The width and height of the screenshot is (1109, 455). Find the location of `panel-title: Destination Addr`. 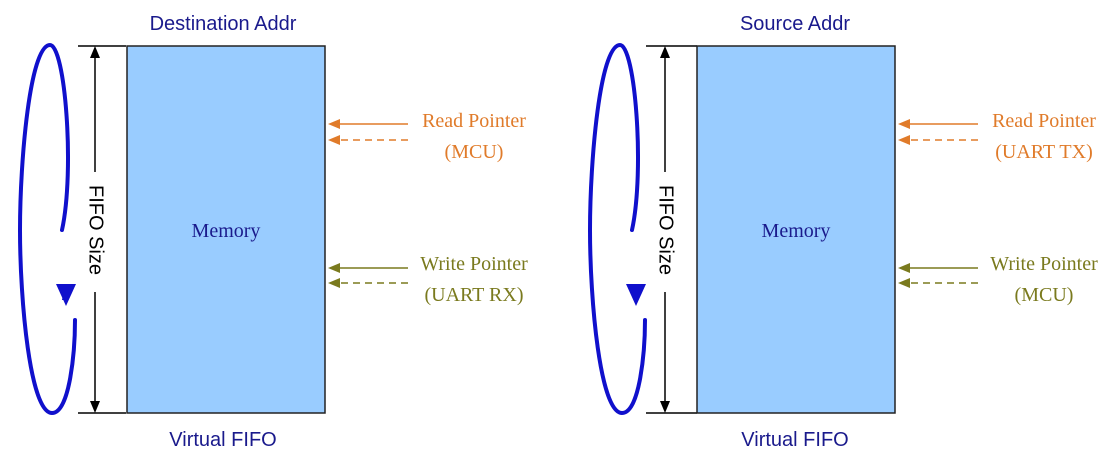

panel-title: Destination Addr is located at coordinates (223, 24).